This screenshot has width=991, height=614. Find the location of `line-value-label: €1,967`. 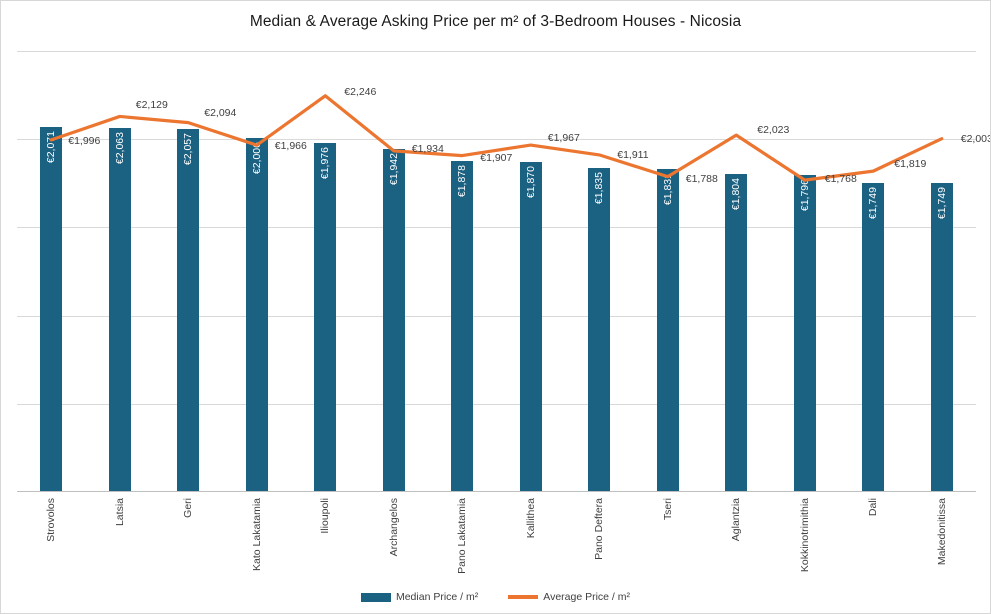

line-value-label: €1,967 is located at coordinates (563, 138).